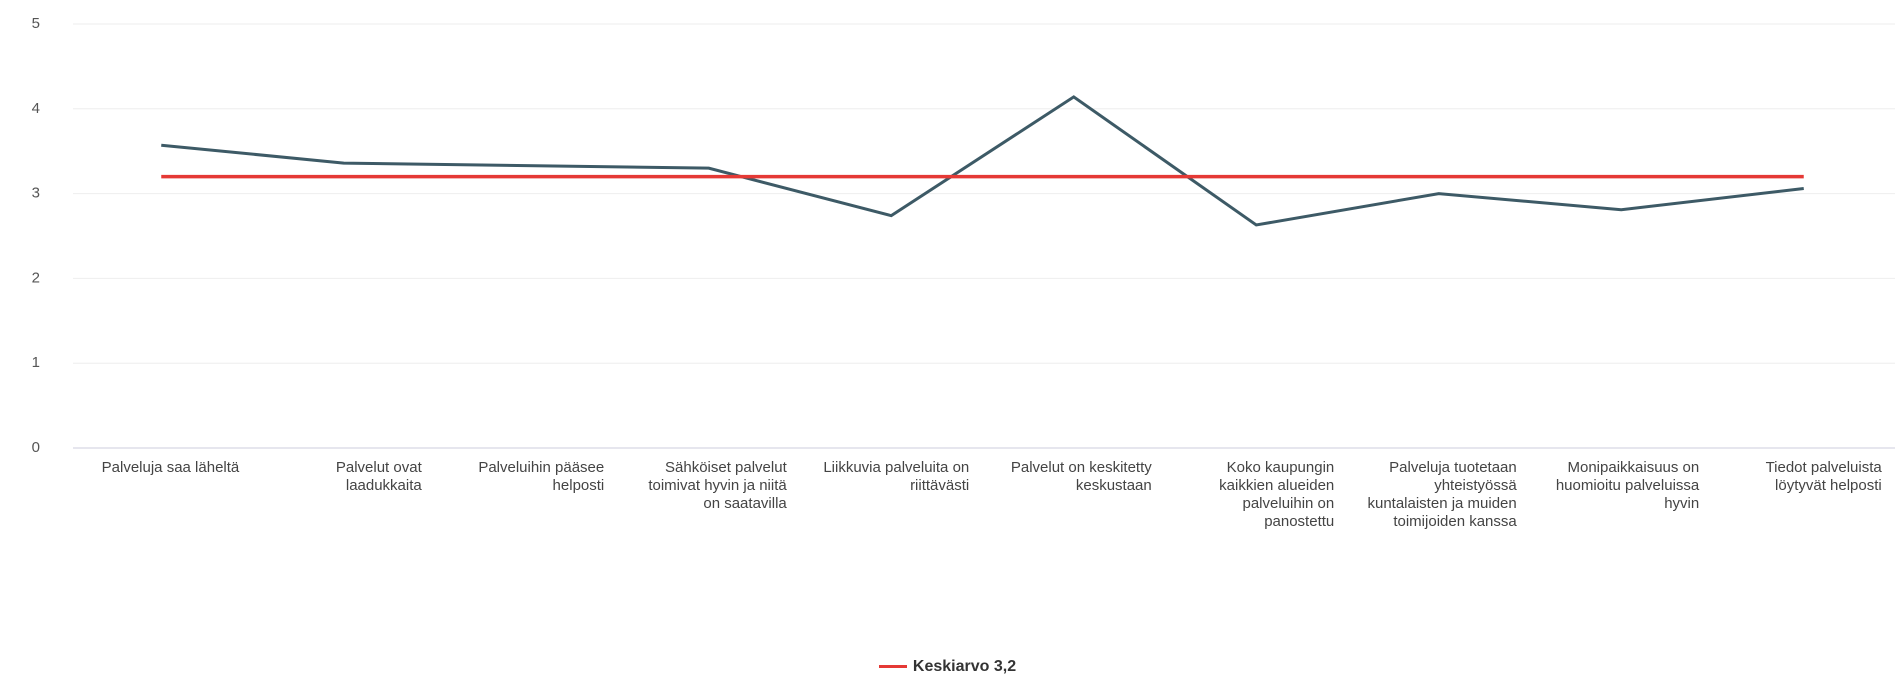 This screenshot has width=1895, height=680. What do you see at coordinates (964, 666) in the screenshot?
I see `legend-label: Keskiarvo 3,2` at bounding box center [964, 666].